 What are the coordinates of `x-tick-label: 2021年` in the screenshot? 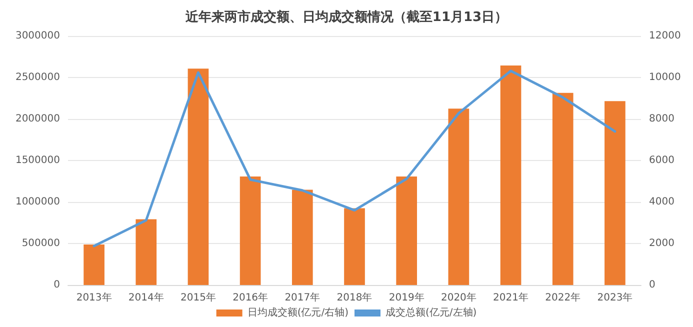 It's located at (510, 298).